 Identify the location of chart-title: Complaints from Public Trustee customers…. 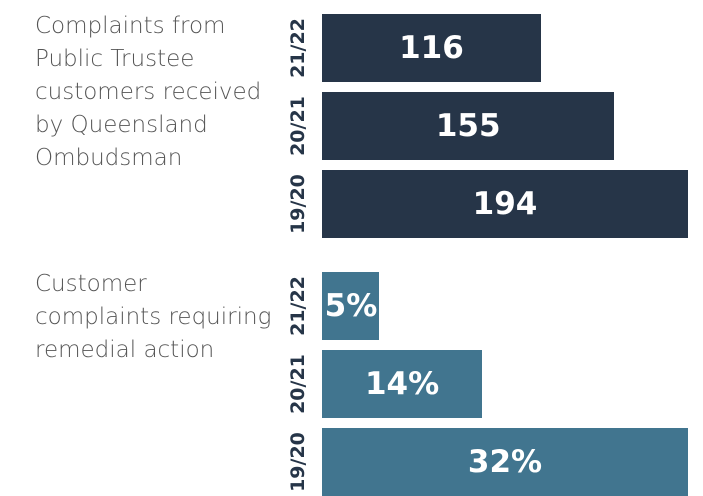
(148, 92).